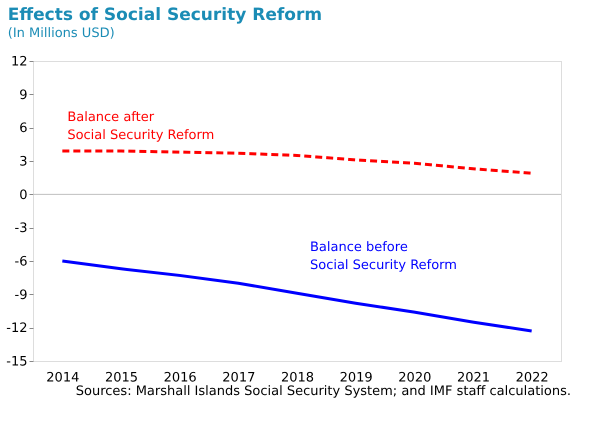  Describe the element at coordinates (165, 15) in the screenshot. I see `chart-title: Effects of Social Security Reform` at that location.